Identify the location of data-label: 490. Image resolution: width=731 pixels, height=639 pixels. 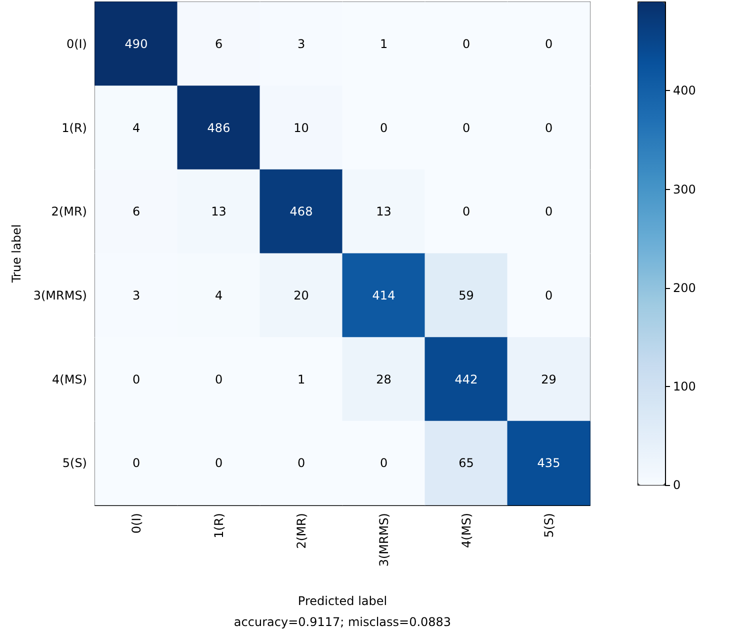
(136, 43).